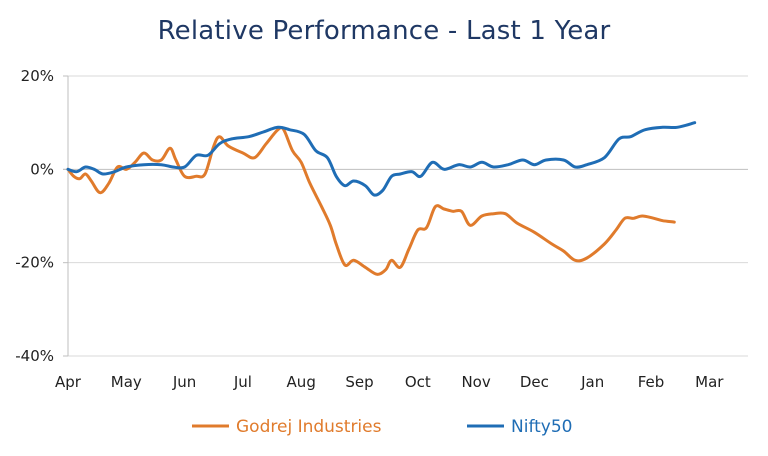  What do you see at coordinates (592, 382) in the screenshot?
I see `x-tick-label: Jan` at bounding box center [592, 382].